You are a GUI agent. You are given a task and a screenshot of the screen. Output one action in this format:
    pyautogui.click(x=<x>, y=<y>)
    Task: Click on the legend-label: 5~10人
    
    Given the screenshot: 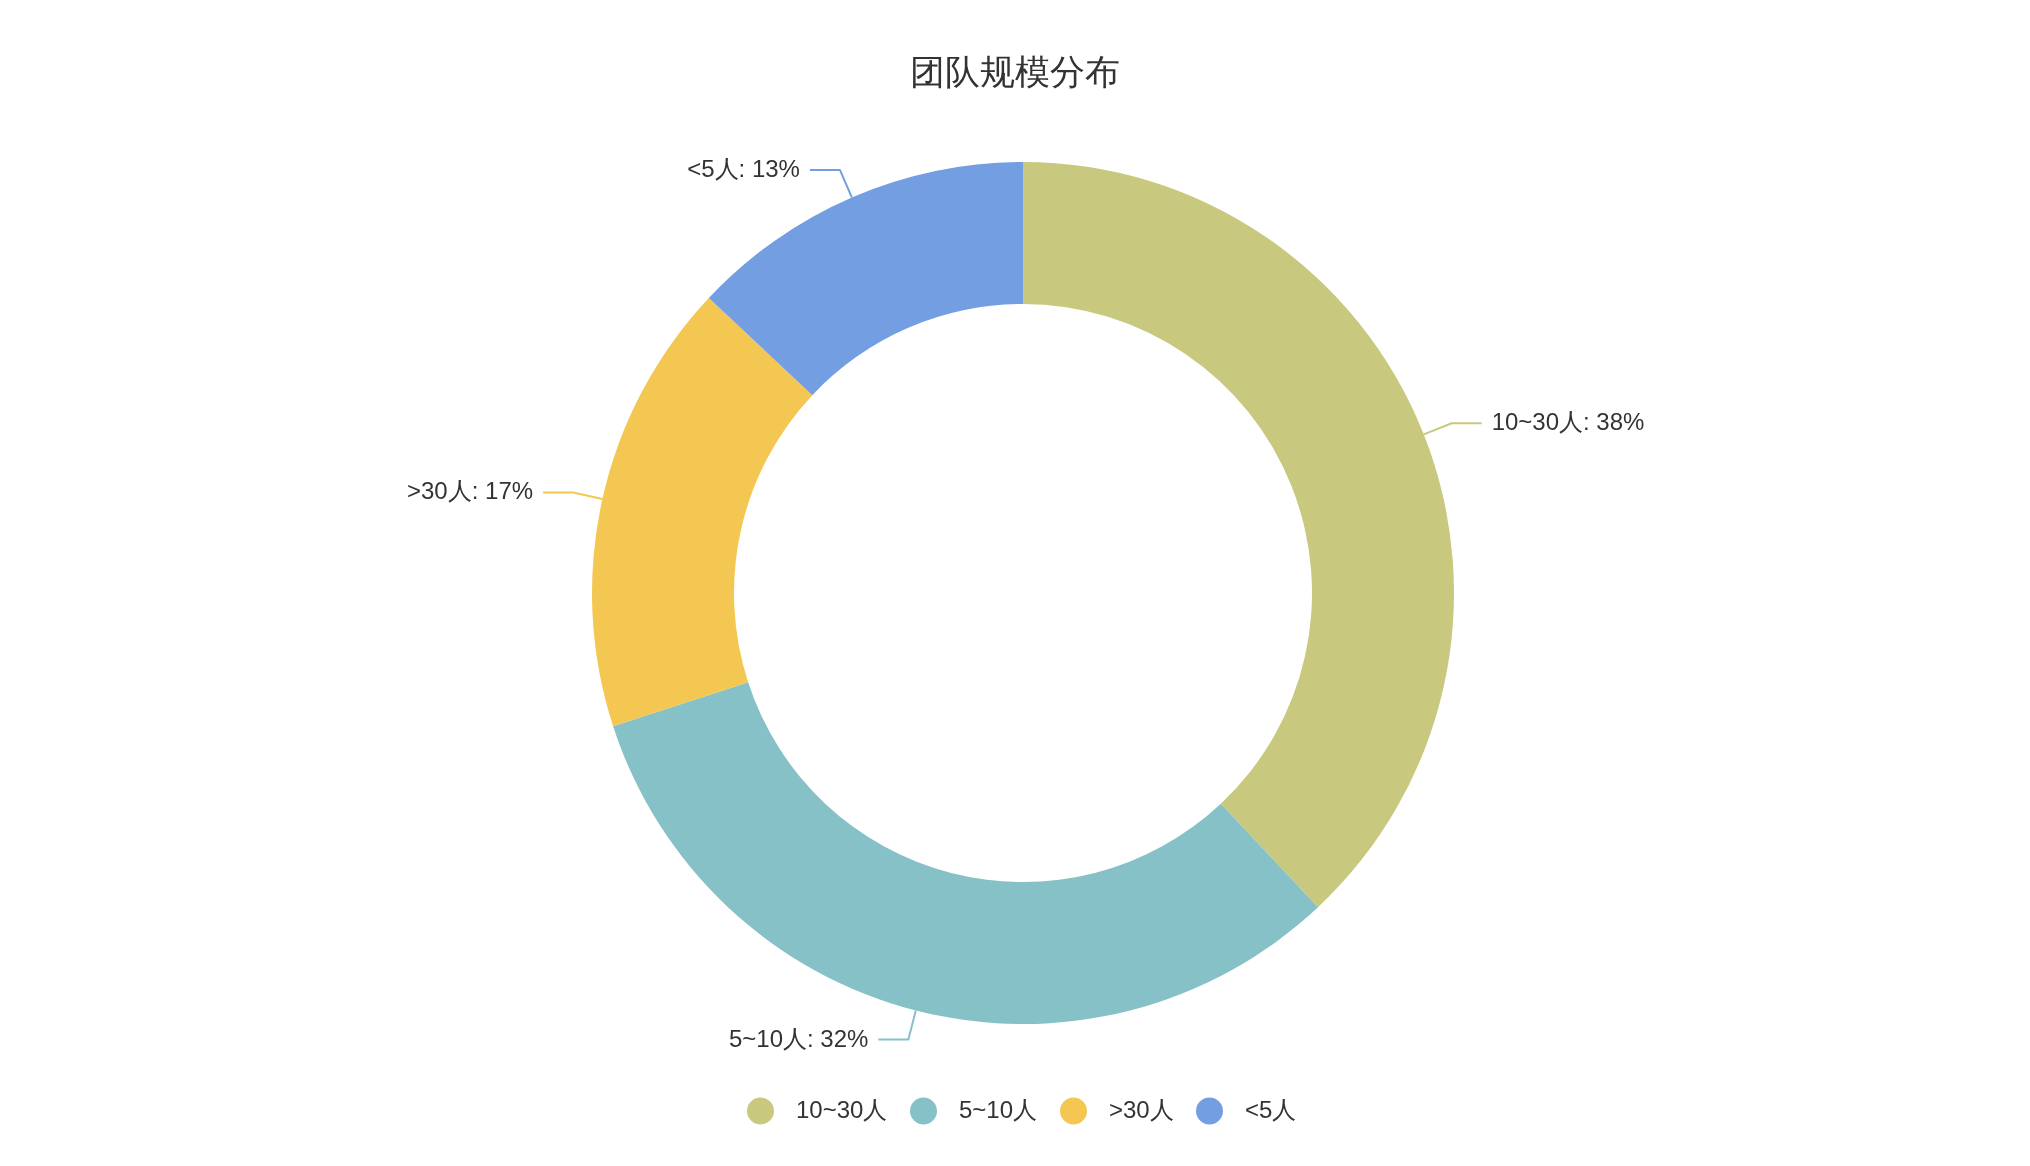 What is the action you would take?
    pyautogui.click(x=998, y=1109)
    